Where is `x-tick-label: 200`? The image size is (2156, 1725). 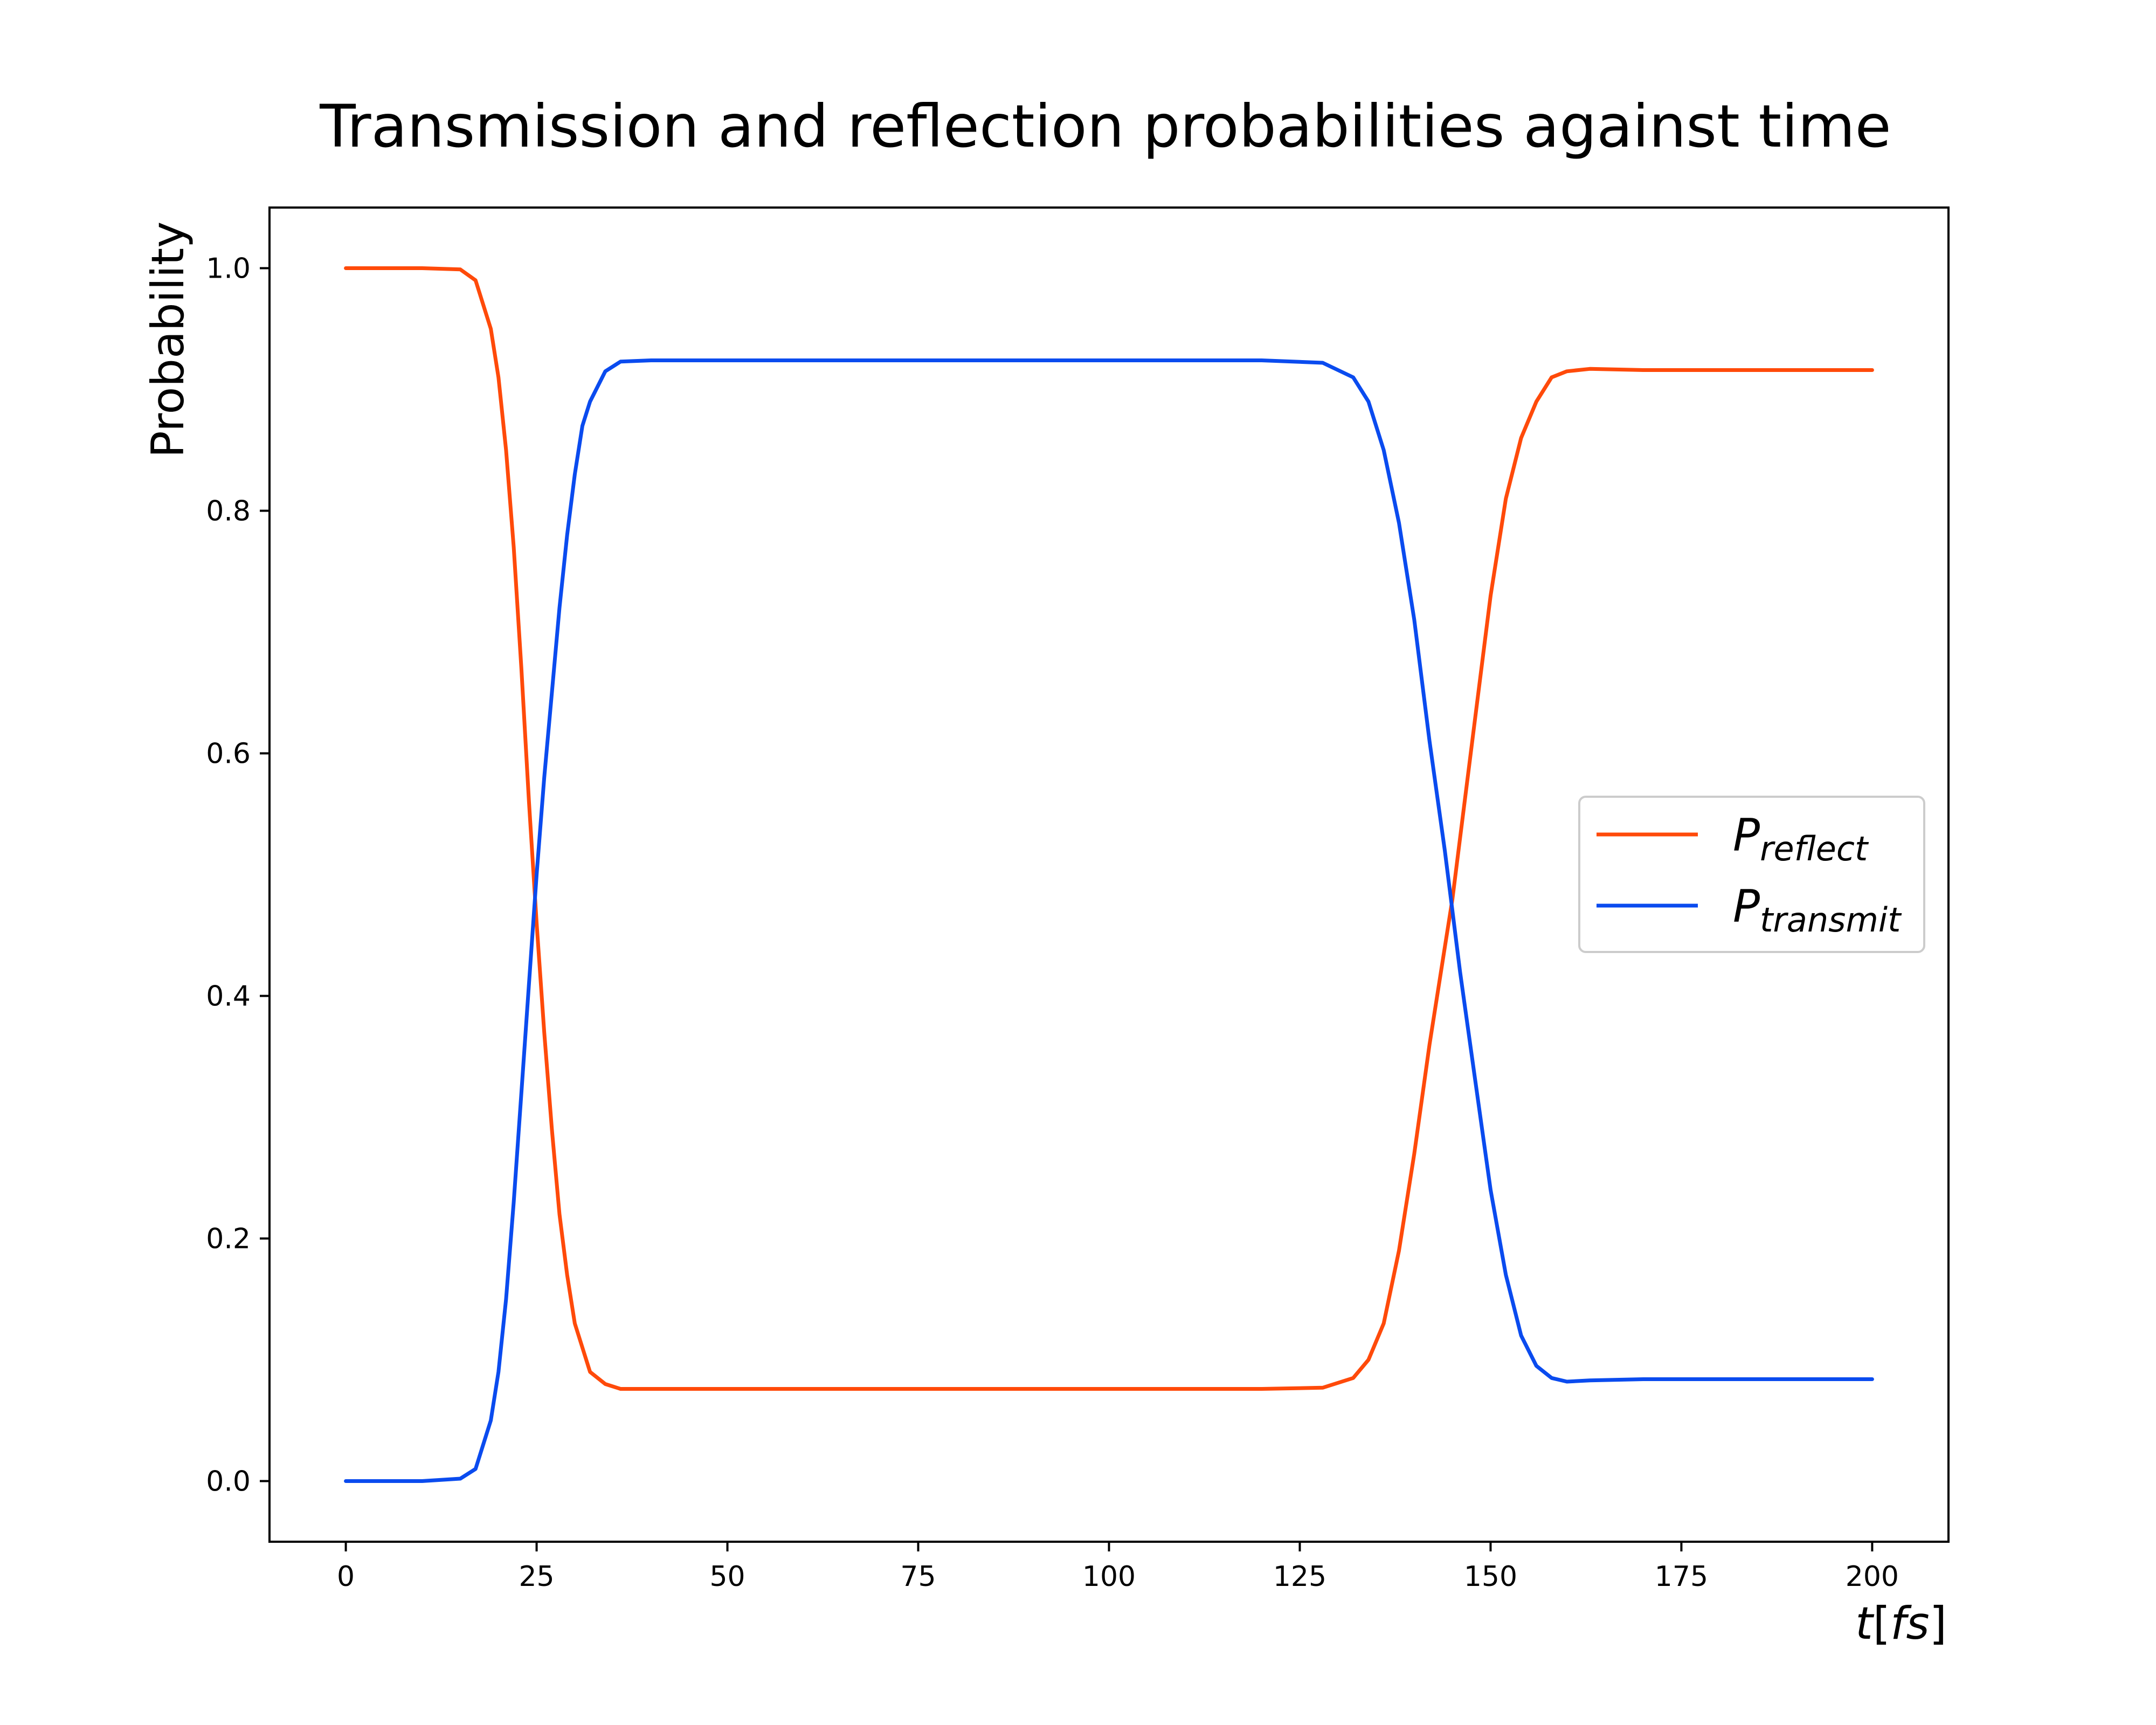
x-tick-label: 200 is located at coordinates (1872, 1577).